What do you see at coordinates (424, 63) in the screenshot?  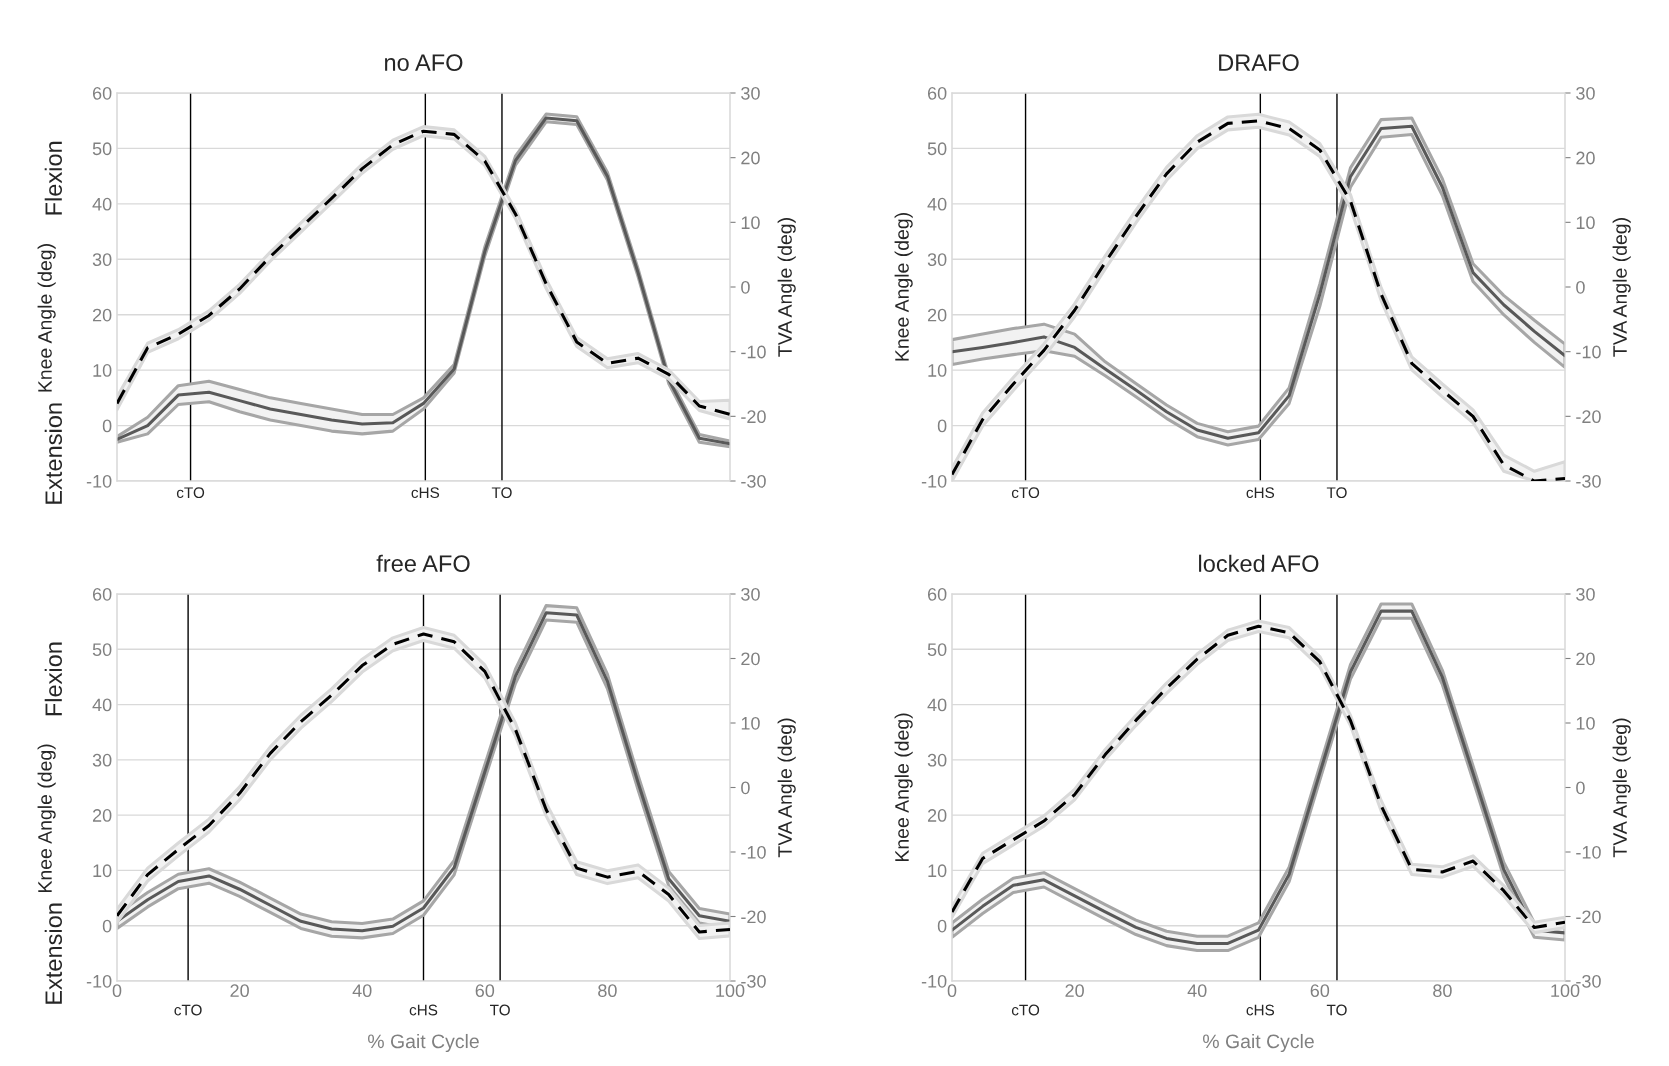 I see `chart-title: no AFO` at bounding box center [424, 63].